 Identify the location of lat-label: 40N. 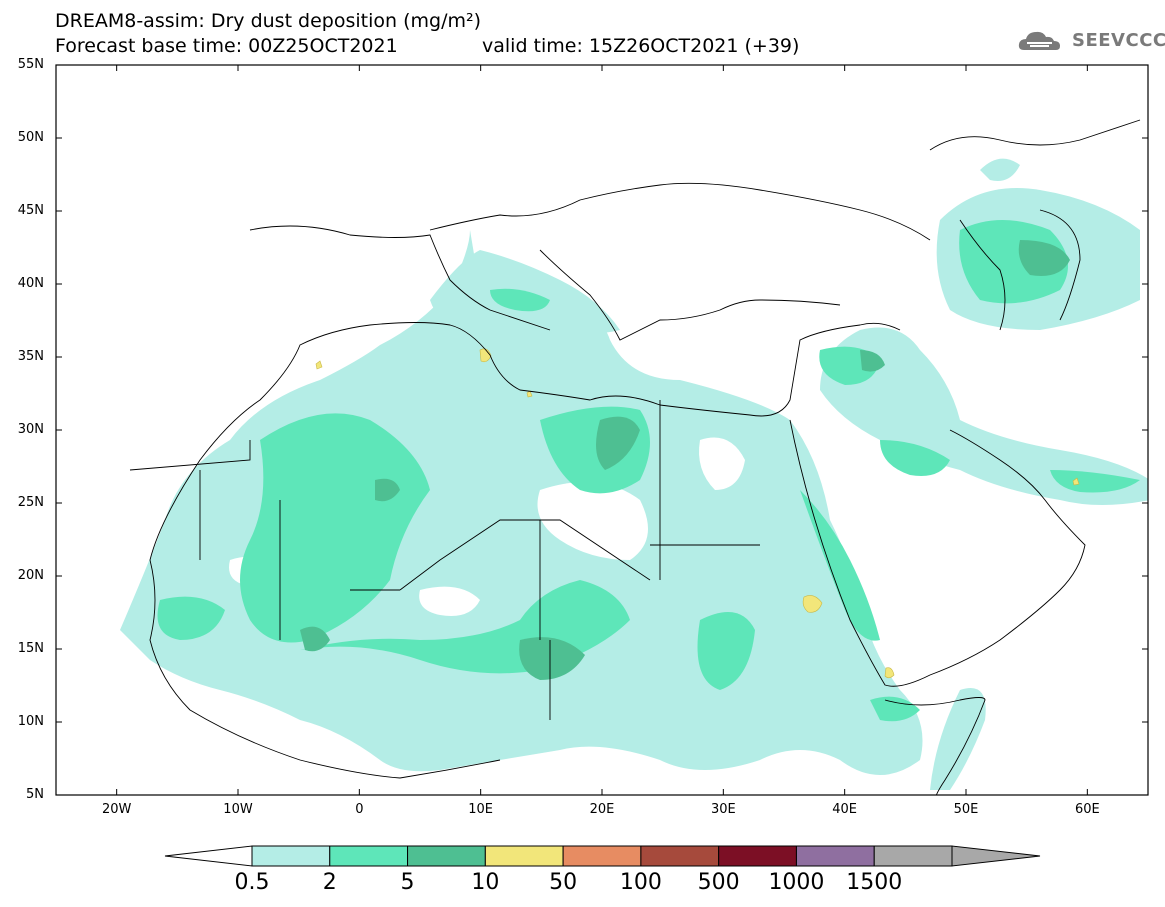
(30, 283).